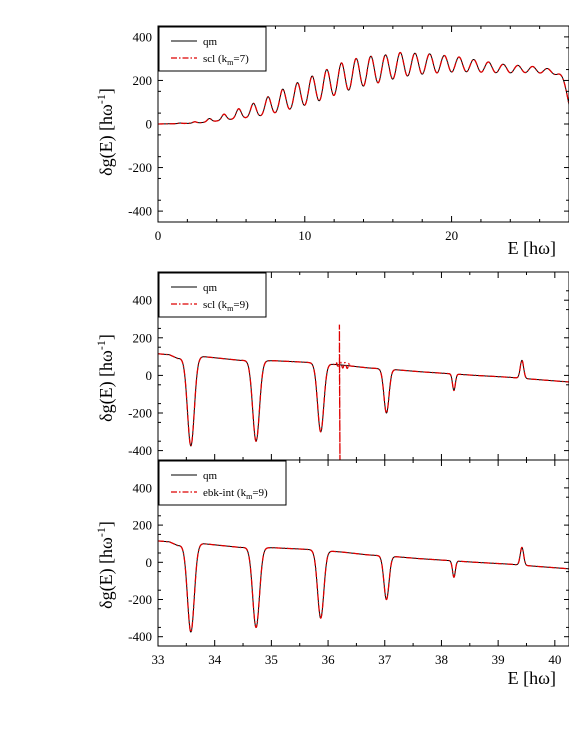  What do you see at coordinates (158, 235) in the screenshot?
I see `x-tick-label: 0` at bounding box center [158, 235].